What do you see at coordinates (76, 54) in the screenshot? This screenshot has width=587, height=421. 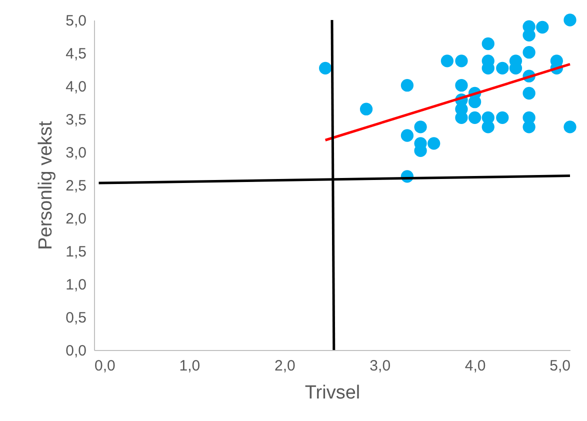 I see `y-tick-label: 4,5` at bounding box center [76, 54].